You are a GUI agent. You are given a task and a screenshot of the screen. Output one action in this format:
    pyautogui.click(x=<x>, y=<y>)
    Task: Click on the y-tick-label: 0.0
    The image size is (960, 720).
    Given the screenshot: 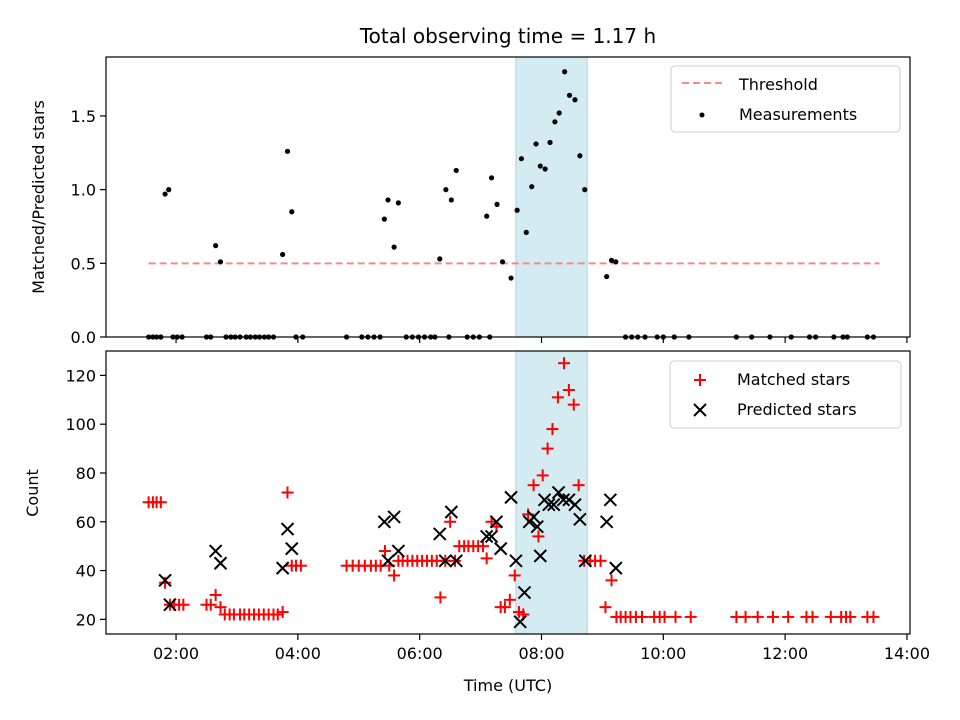 What is the action you would take?
    pyautogui.click(x=83, y=337)
    